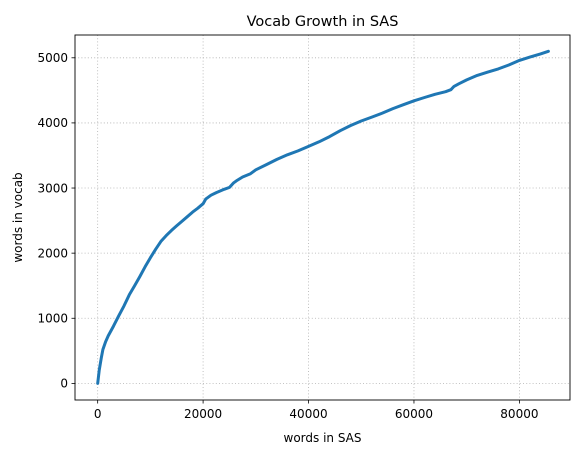 Image resolution: width=580 pixels, height=455 pixels. I want to click on y-tick-label: 1000, so click(52, 319).